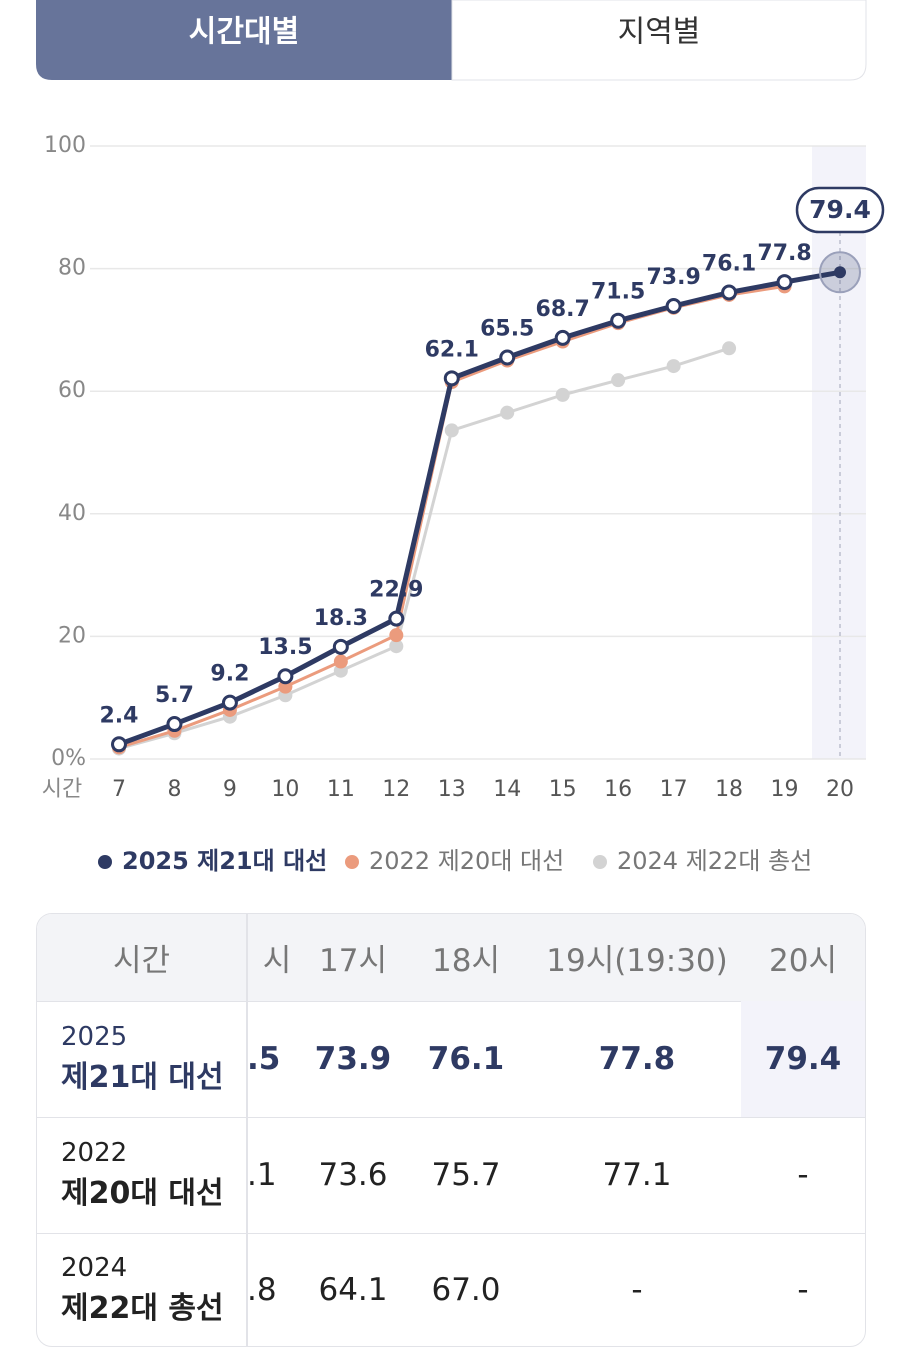  I want to click on x-tick-label: 16, so click(618, 789).